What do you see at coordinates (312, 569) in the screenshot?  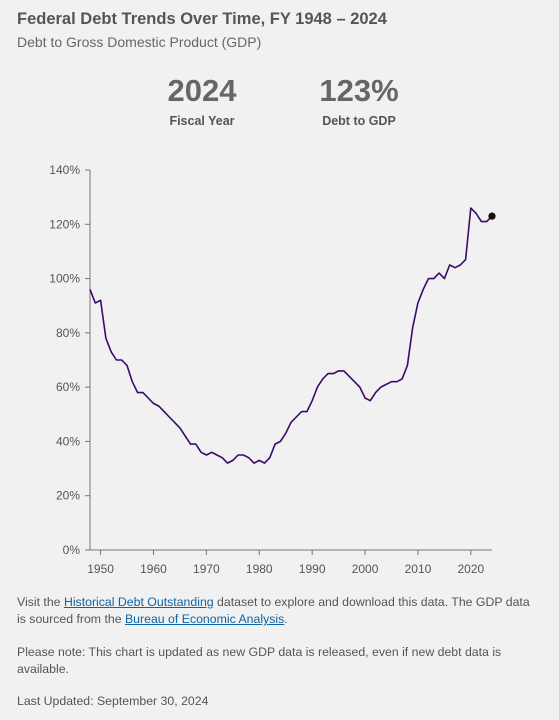 I see `x-tick-label: 1990` at bounding box center [312, 569].